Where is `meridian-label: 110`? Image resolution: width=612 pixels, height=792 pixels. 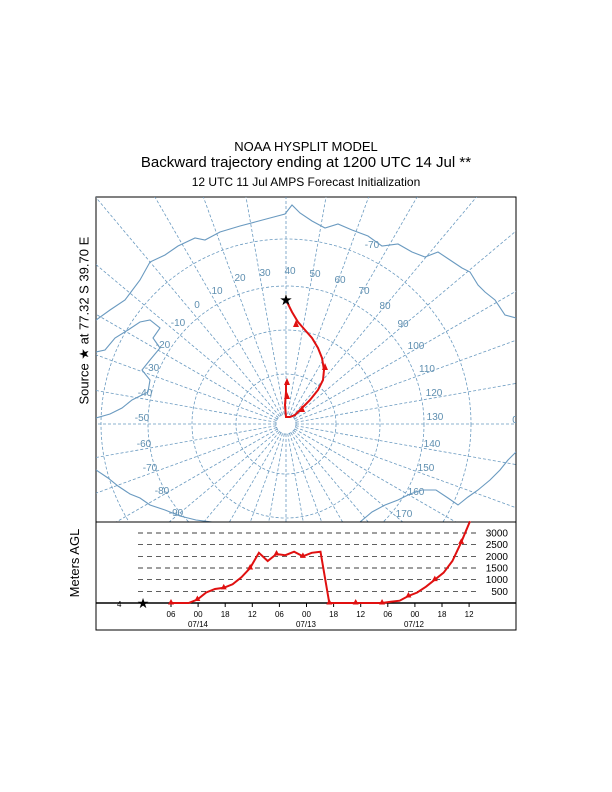 meridian-label: 110 is located at coordinates (427, 369).